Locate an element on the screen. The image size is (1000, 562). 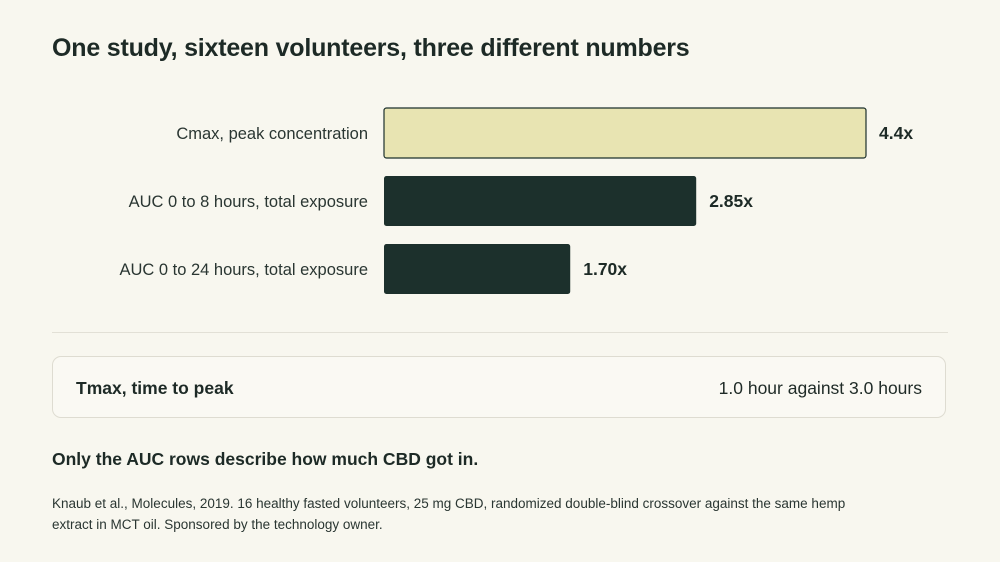
bar-cmax-peak-concentration is located at coordinates (625, 133).